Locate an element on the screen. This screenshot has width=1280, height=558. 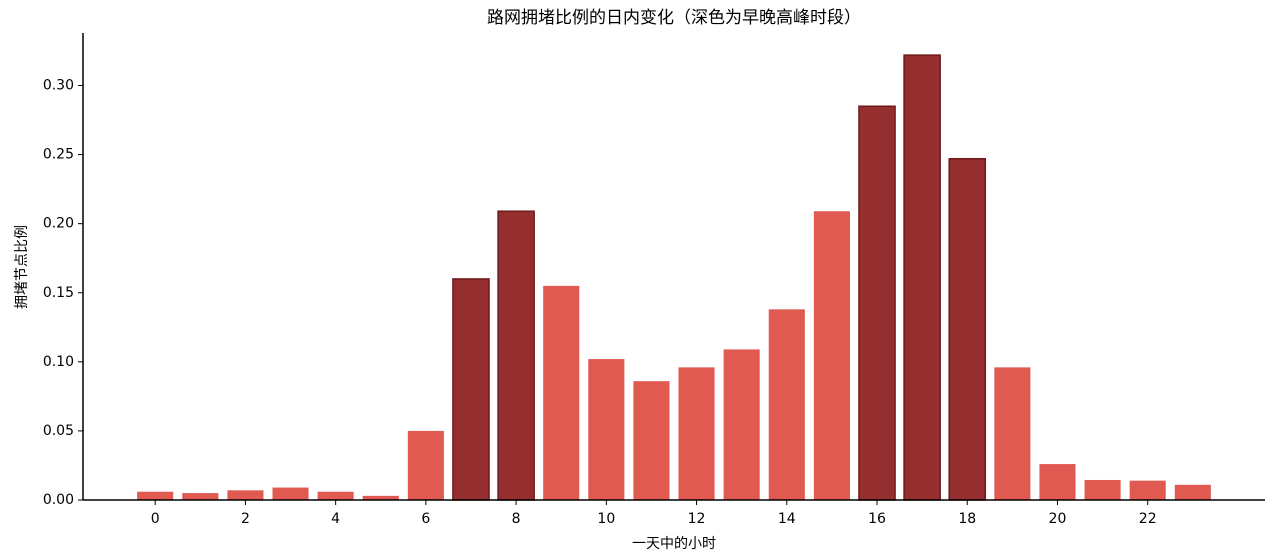
y-tick-label: 0.15 is located at coordinates (58, 293).